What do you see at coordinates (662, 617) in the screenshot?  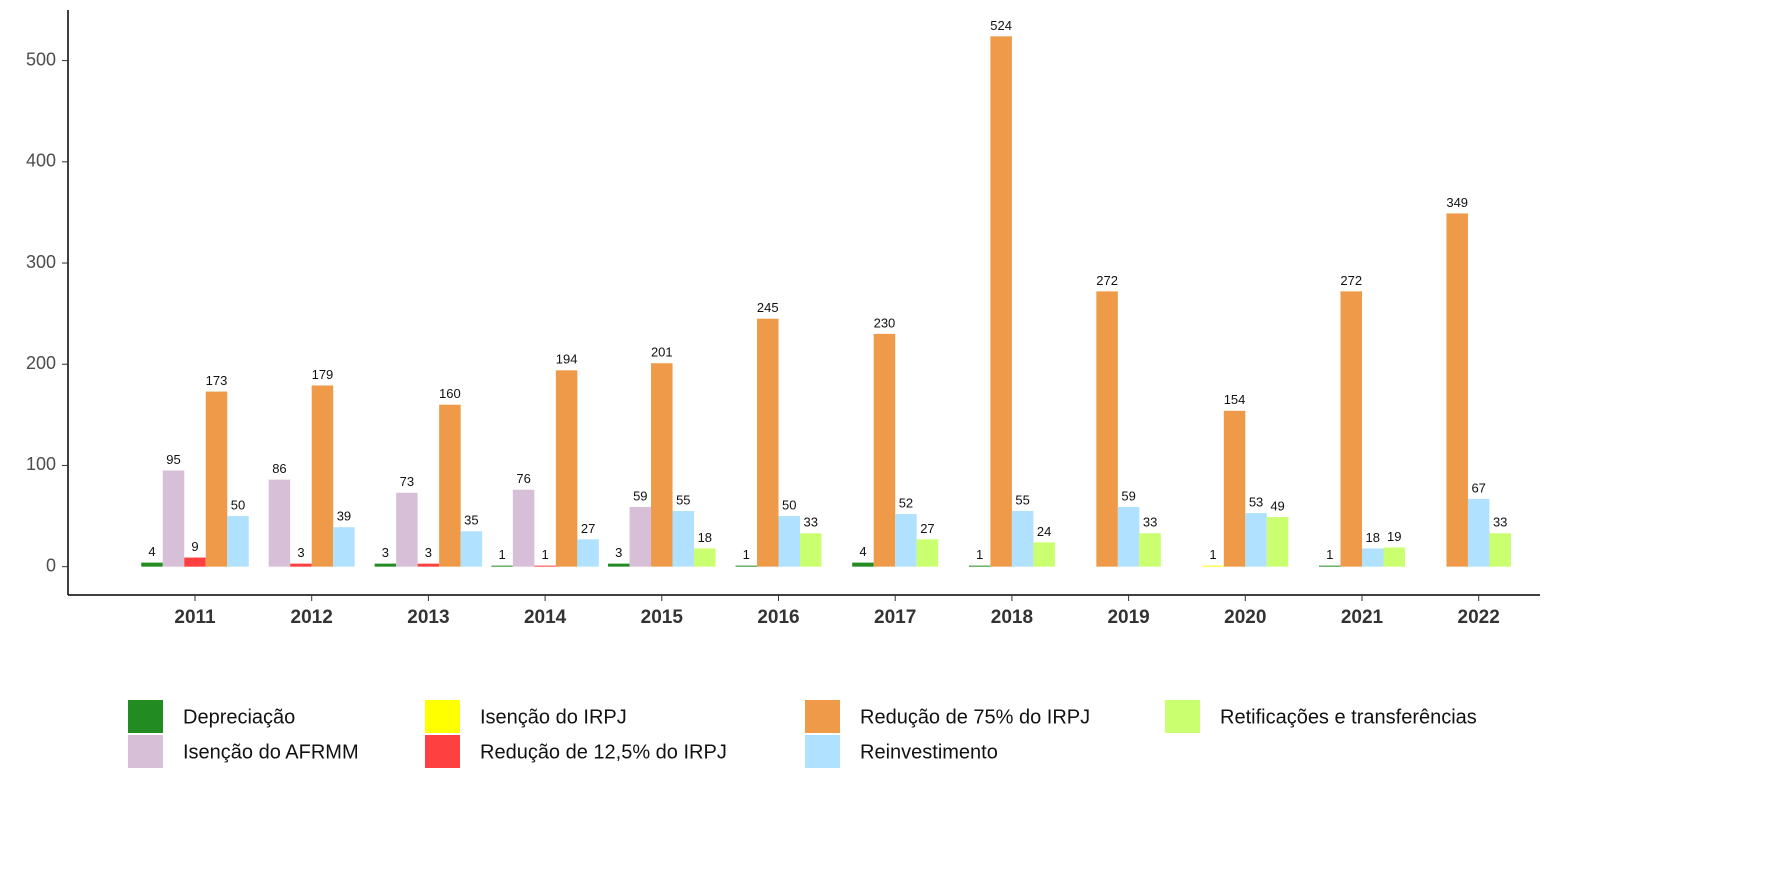 I see `x-tick-label: 2015` at bounding box center [662, 617].